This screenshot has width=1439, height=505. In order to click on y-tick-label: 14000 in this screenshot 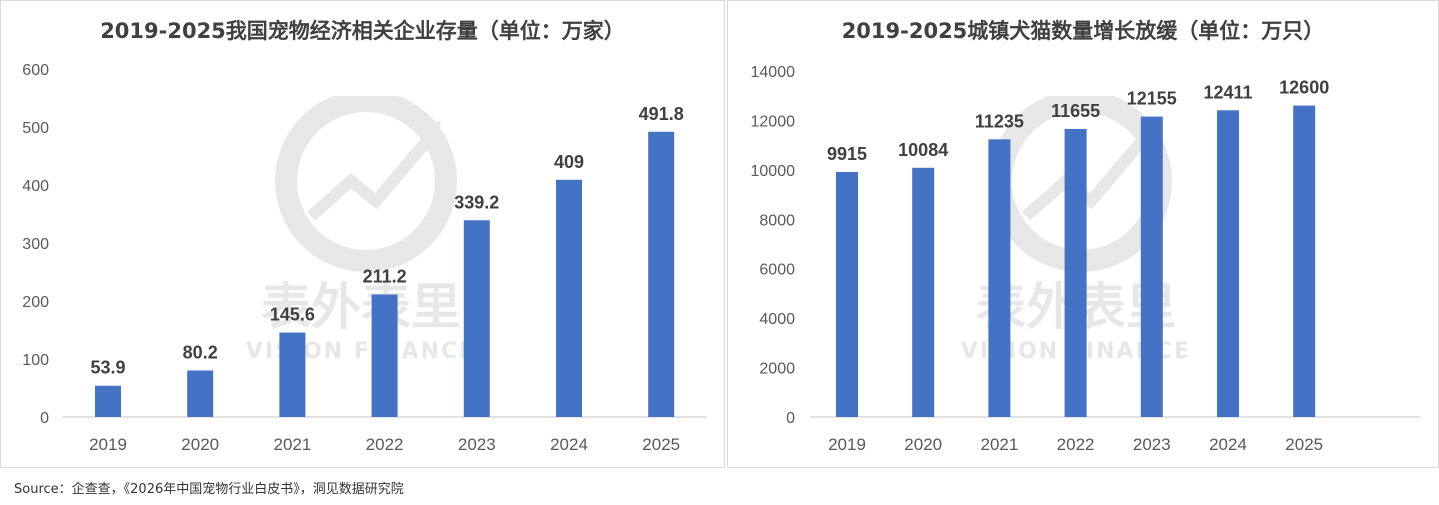, I will do `click(773, 72)`.